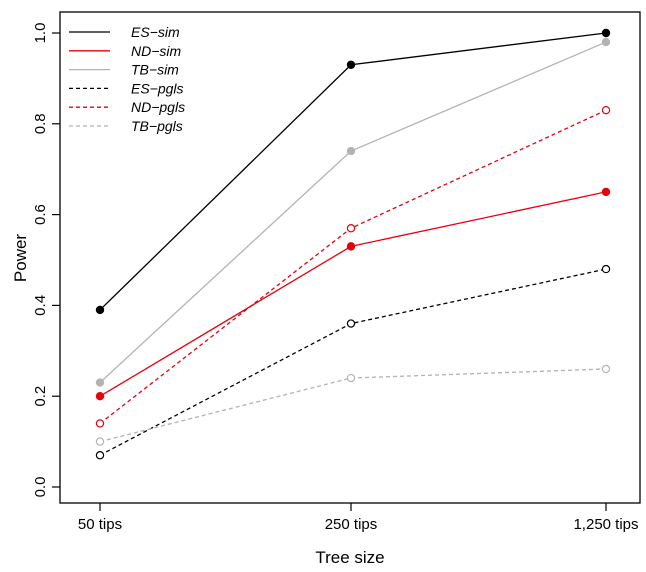 The image size is (646, 572). I want to click on legend-label: ND−sim, so click(156, 51).